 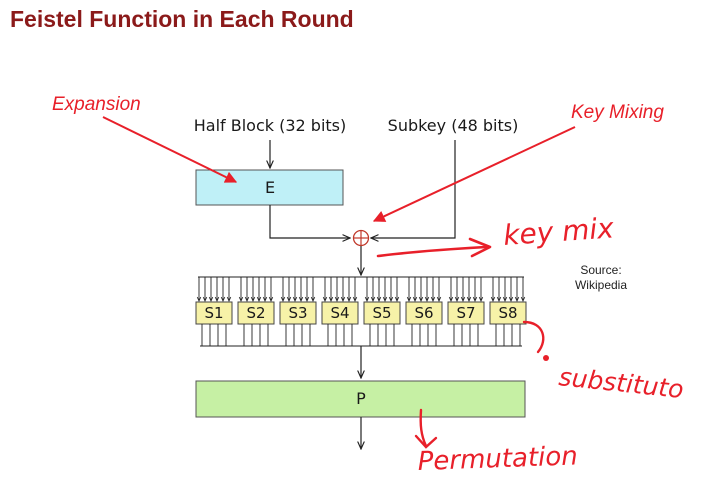 What do you see at coordinates (533, 337) in the screenshot?
I see `substitution-handwritten-arrow` at bounding box center [533, 337].